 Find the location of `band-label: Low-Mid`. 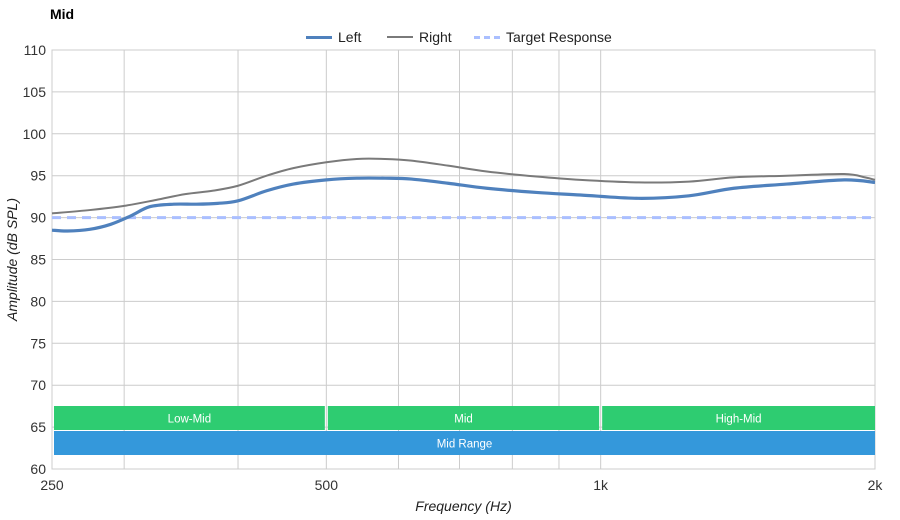

band-label: Low-Mid is located at coordinates (189, 420).